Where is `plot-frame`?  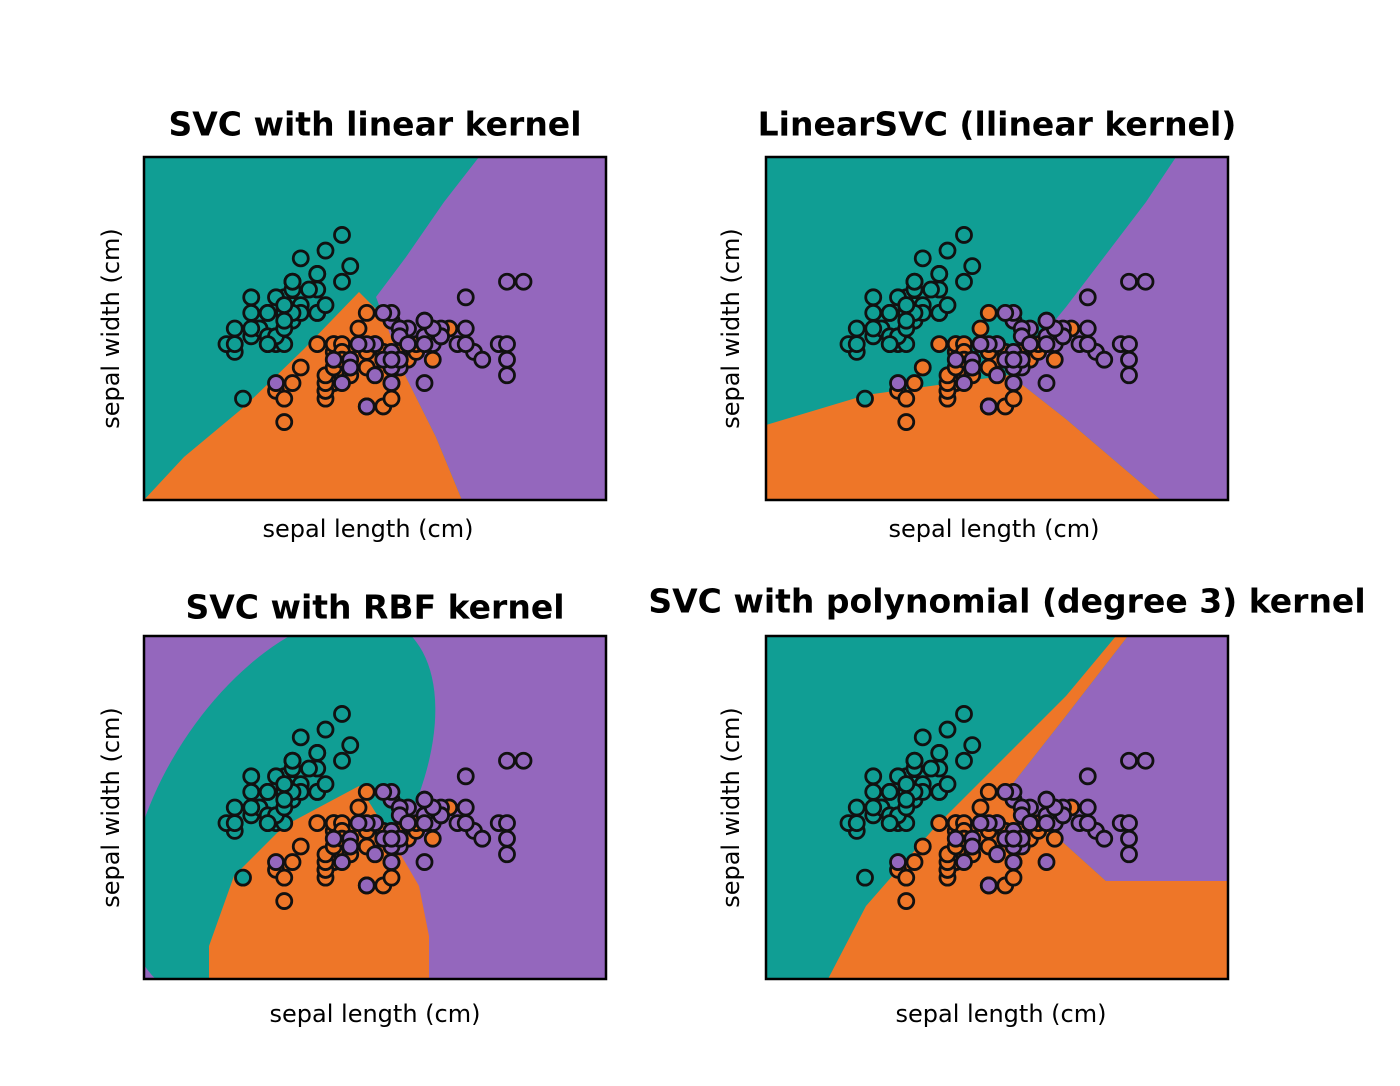 plot-frame is located at coordinates (375, 807).